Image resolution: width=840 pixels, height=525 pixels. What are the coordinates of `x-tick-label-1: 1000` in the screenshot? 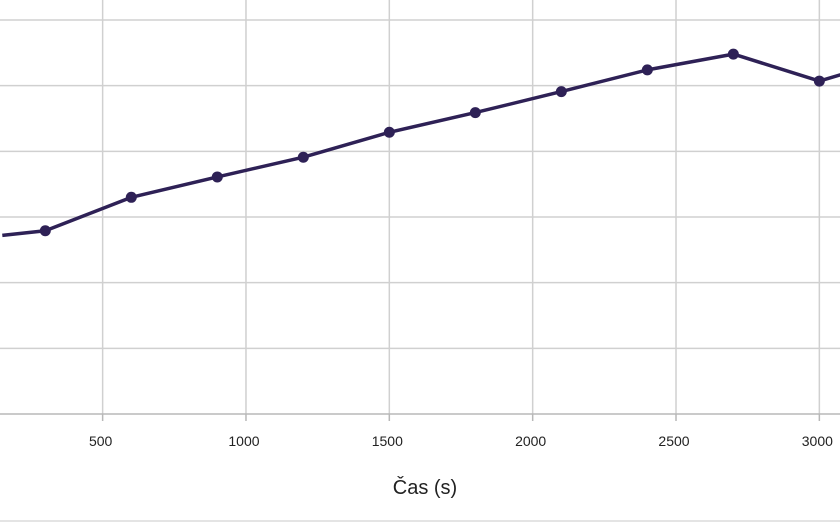 It's located at (243, 441).